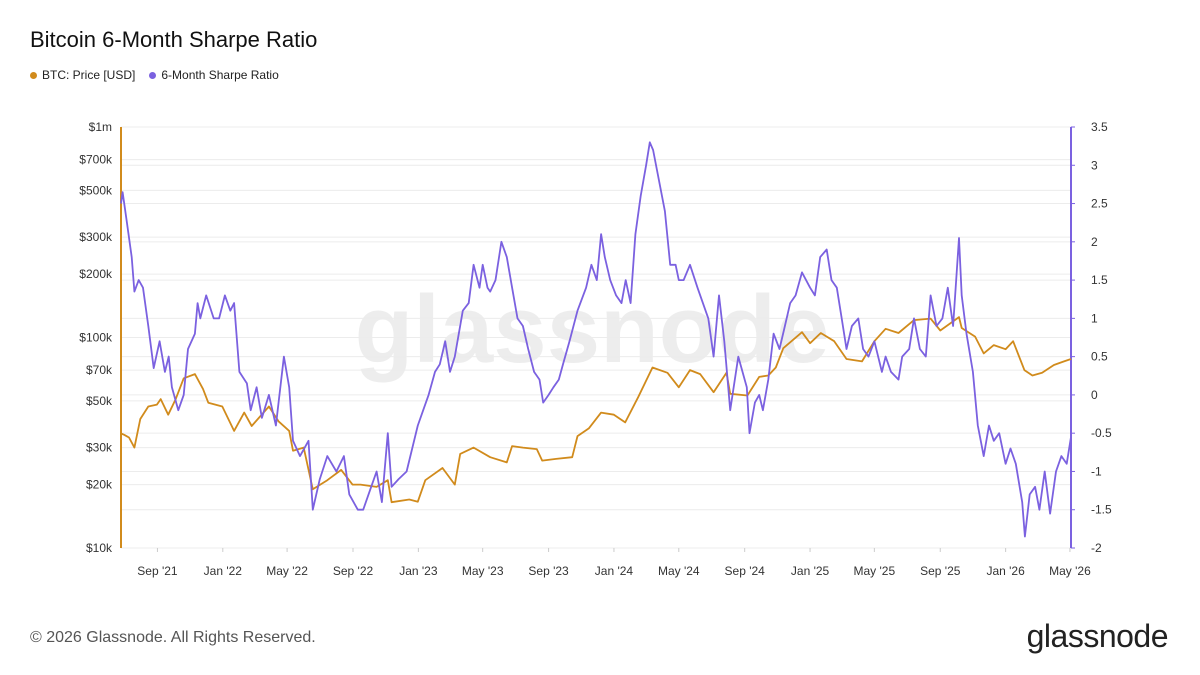 This screenshot has width=1200, height=675. What do you see at coordinates (1101, 510) in the screenshot?
I see `y-right-tick-label: -1.5` at bounding box center [1101, 510].